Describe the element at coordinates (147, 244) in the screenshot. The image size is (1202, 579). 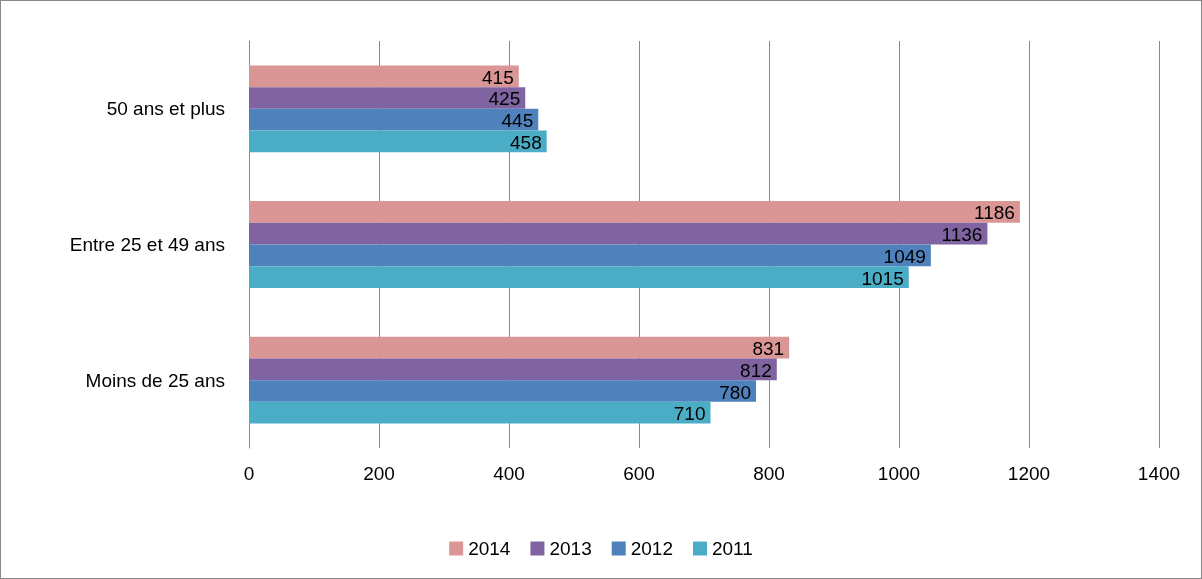
I see `y-tick-label: Entre 25 et 49 ans` at that location.